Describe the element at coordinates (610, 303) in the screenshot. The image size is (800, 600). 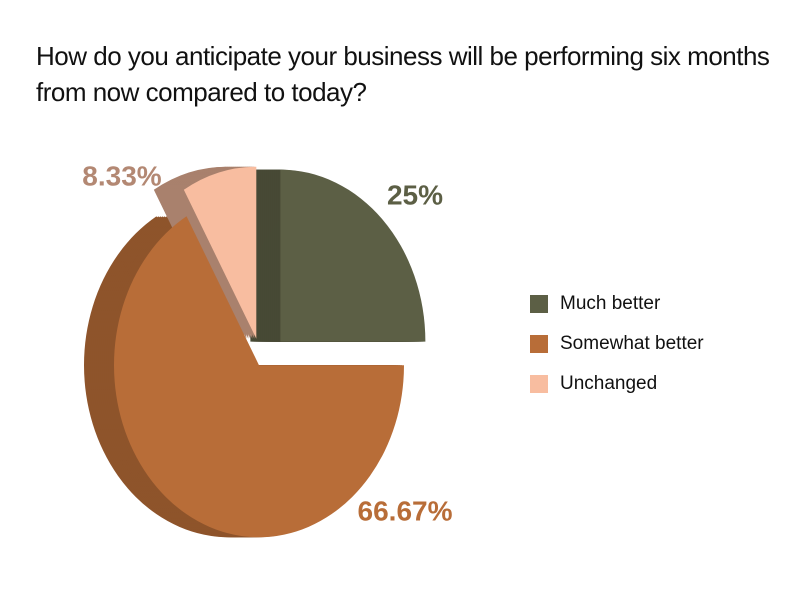
I see `legend-label: Much better` at that location.